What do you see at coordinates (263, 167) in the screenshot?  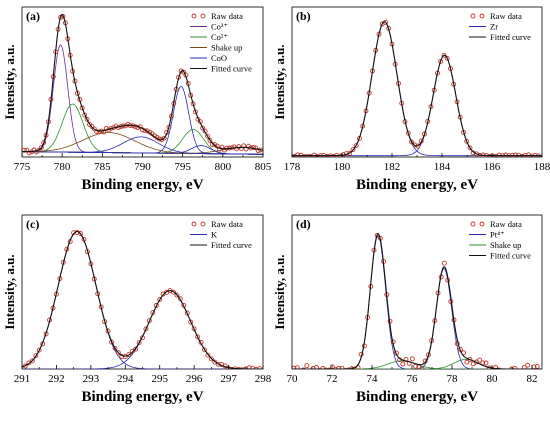 I see `x-tick-label: 805` at bounding box center [263, 167].